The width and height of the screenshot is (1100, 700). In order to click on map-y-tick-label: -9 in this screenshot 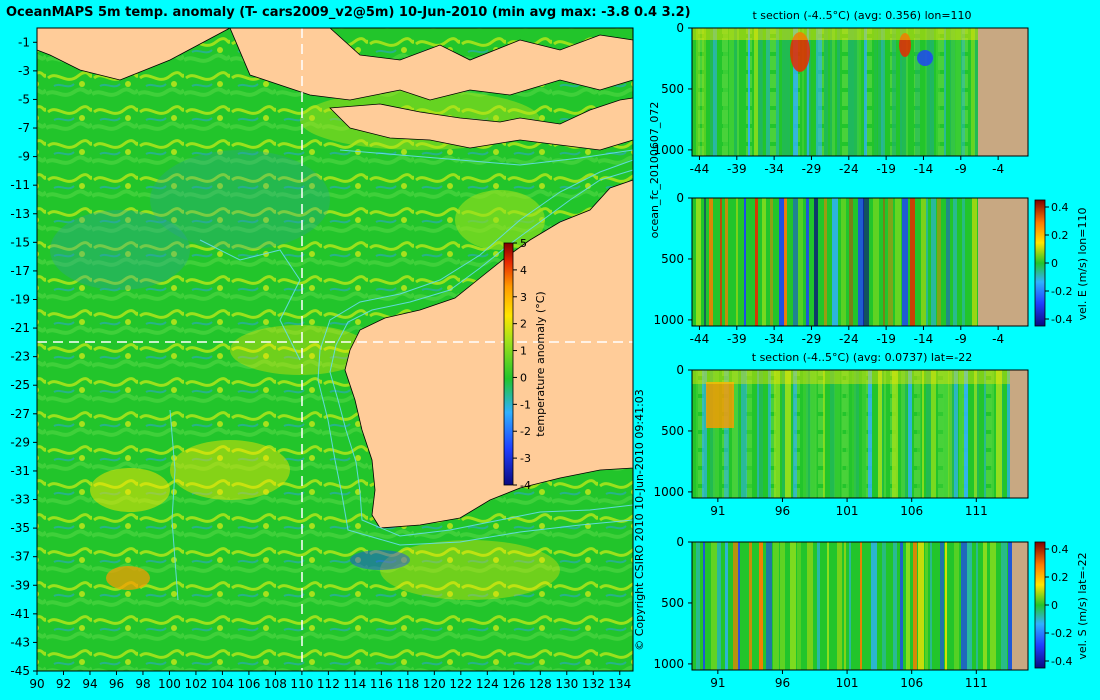, I will do `click(24, 157)`.